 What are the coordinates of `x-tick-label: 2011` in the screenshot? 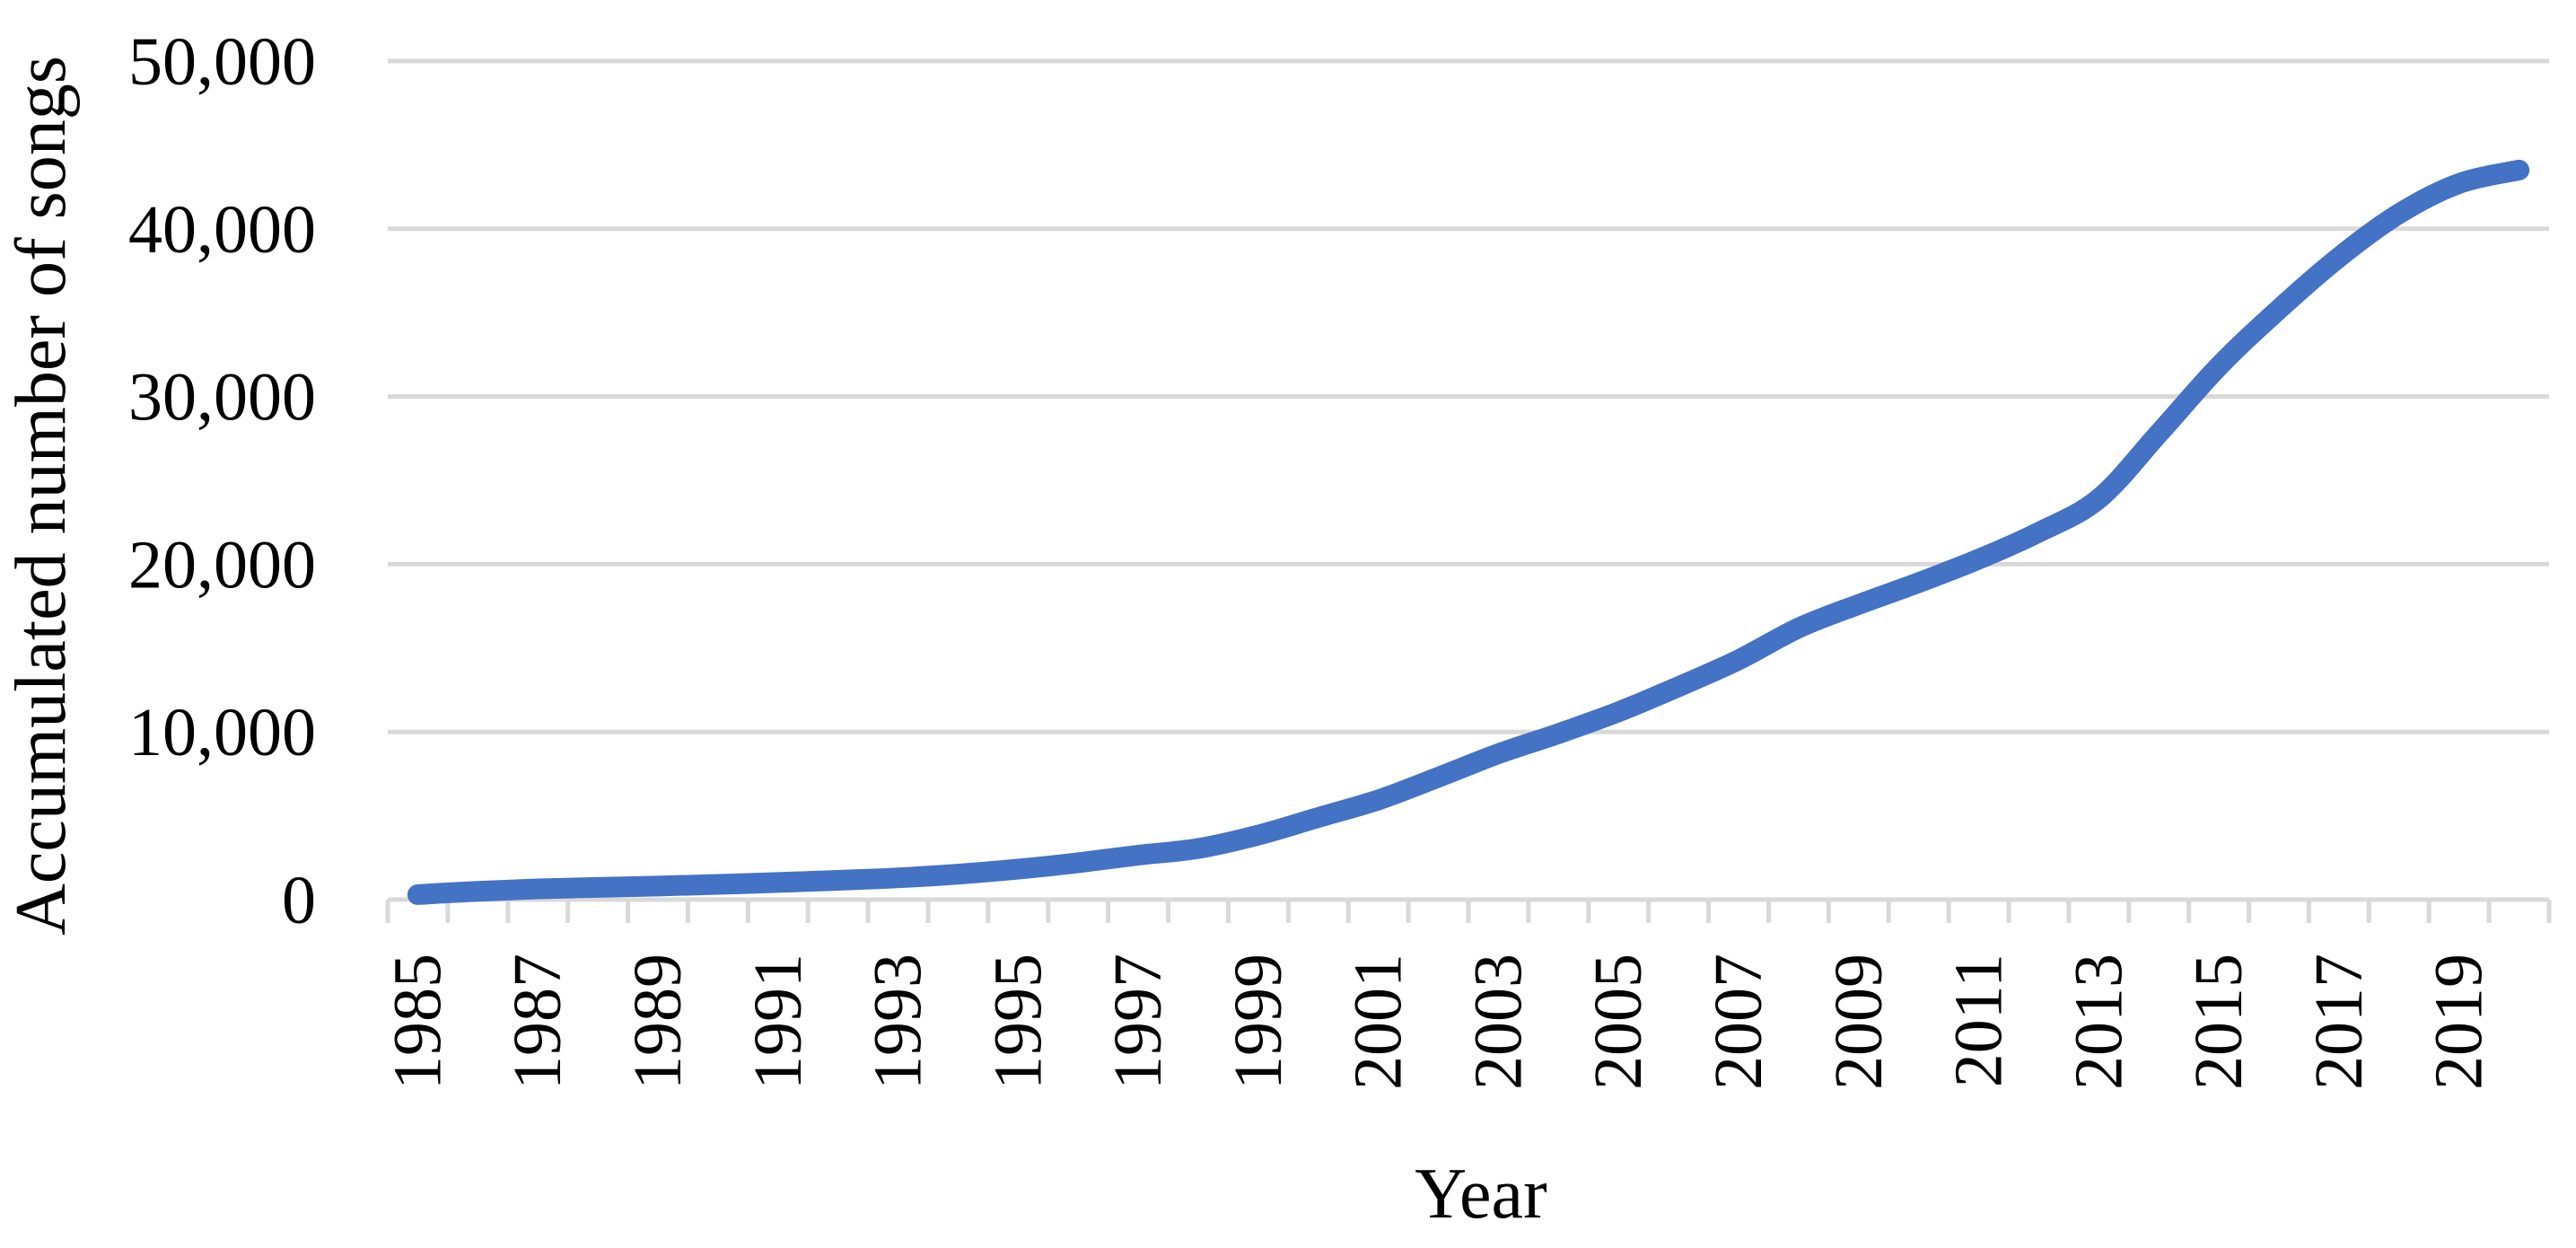 It's located at (1979, 1021).